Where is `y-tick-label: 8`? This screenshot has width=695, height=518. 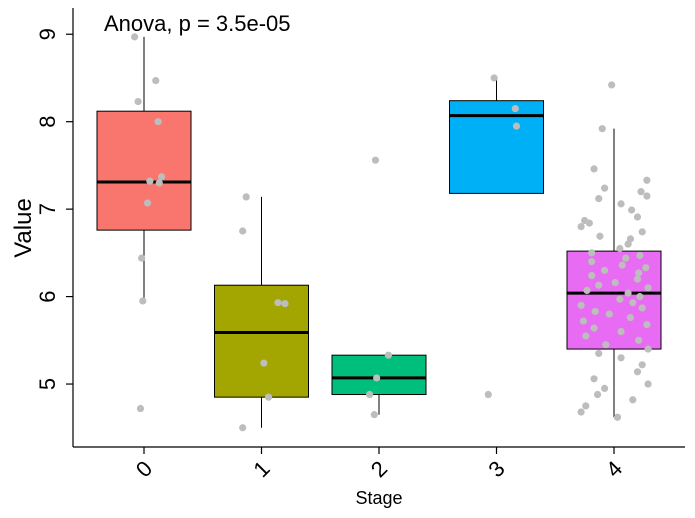
y-tick-label: 8 is located at coordinates (47, 122).